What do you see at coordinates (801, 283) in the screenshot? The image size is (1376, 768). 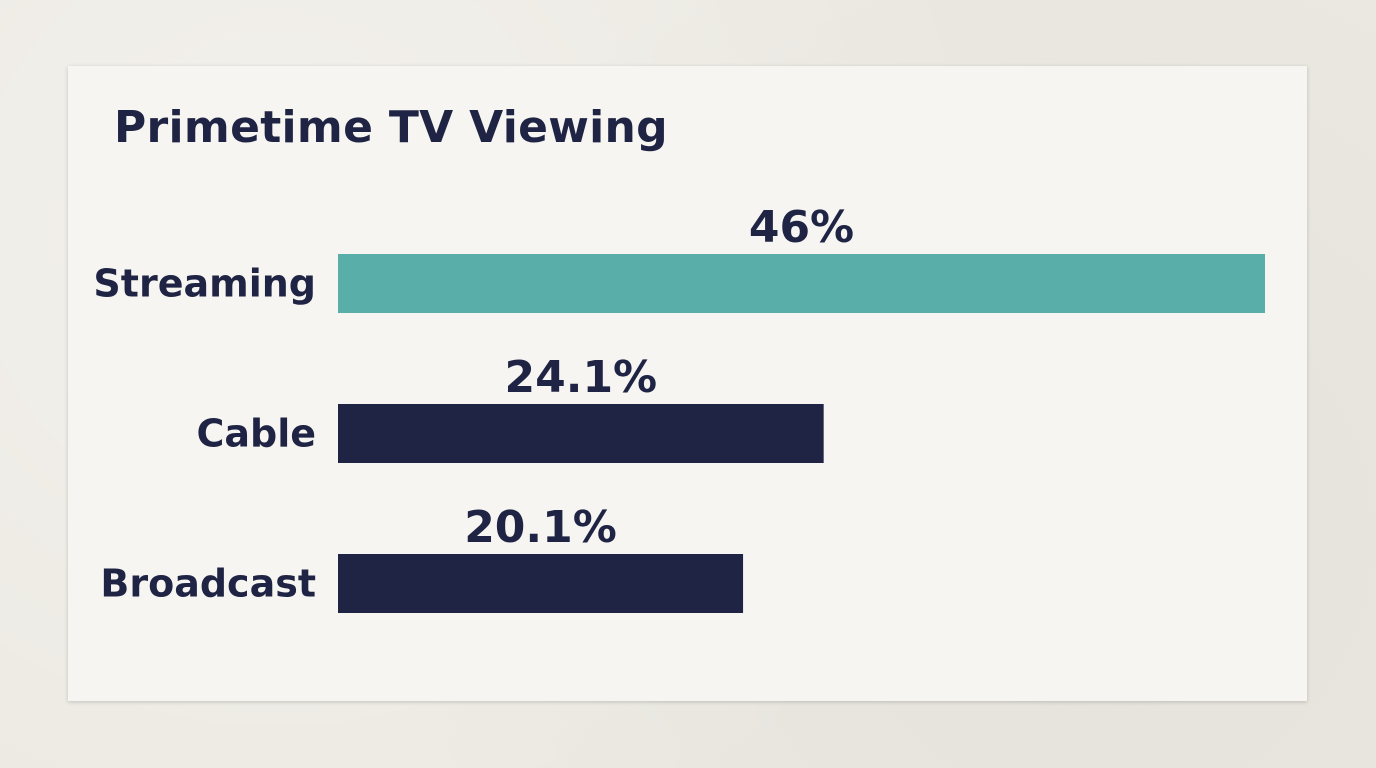 I see `bar-streaming` at bounding box center [801, 283].